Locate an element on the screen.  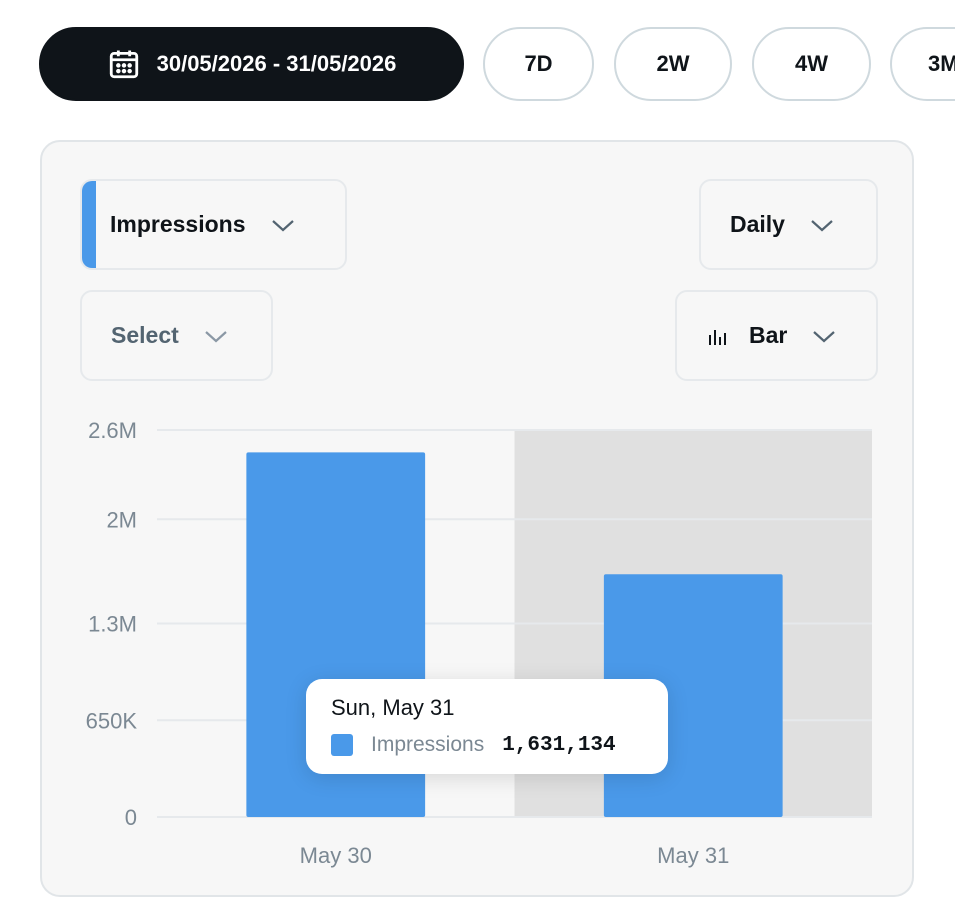
calendar-icon is located at coordinates (124, 64).